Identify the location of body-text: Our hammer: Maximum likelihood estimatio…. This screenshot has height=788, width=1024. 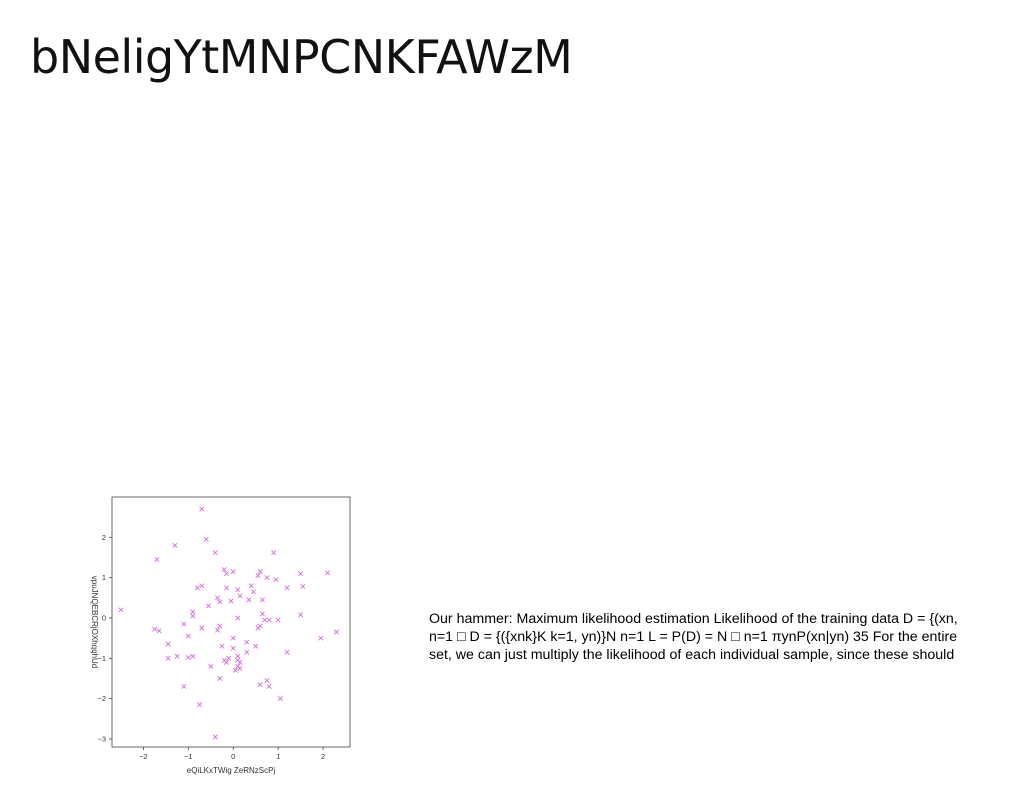
(726, 637).